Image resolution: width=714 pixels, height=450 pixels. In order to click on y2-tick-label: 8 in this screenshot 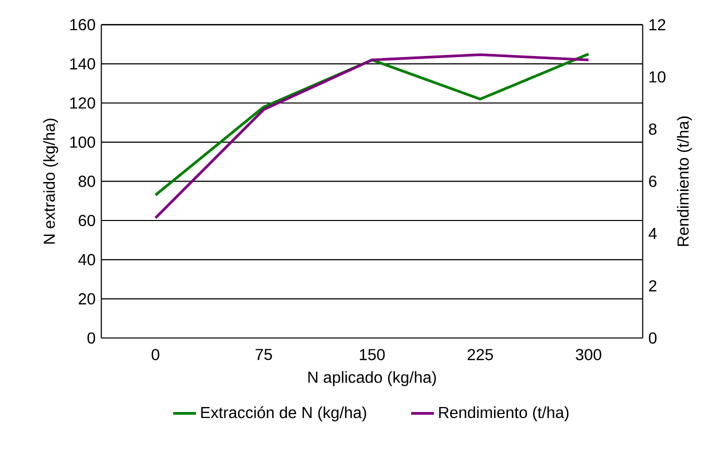, I will do `click(652, 129)`.